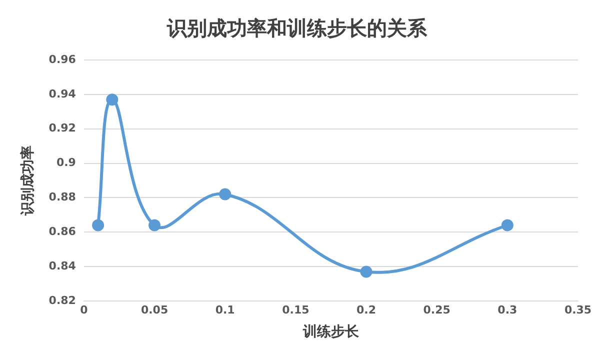  I want to click on x-tick-label: 0, so click(84, 309).